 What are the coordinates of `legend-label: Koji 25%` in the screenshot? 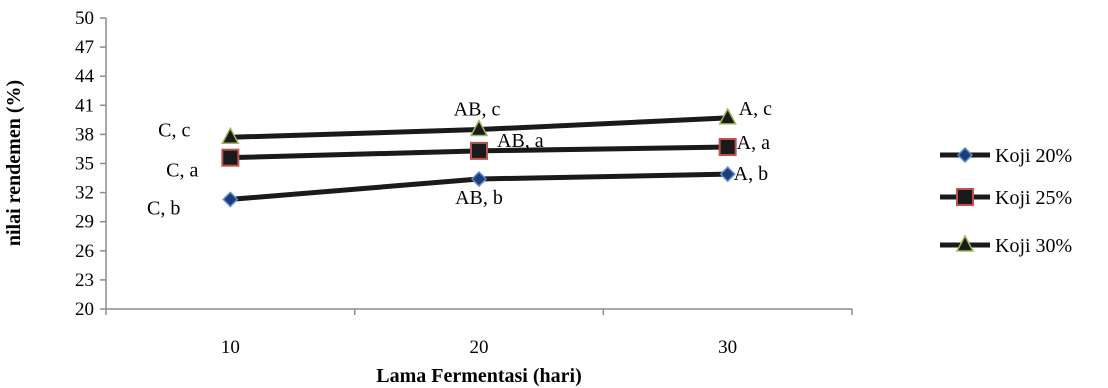 It's located at (1033, 198).